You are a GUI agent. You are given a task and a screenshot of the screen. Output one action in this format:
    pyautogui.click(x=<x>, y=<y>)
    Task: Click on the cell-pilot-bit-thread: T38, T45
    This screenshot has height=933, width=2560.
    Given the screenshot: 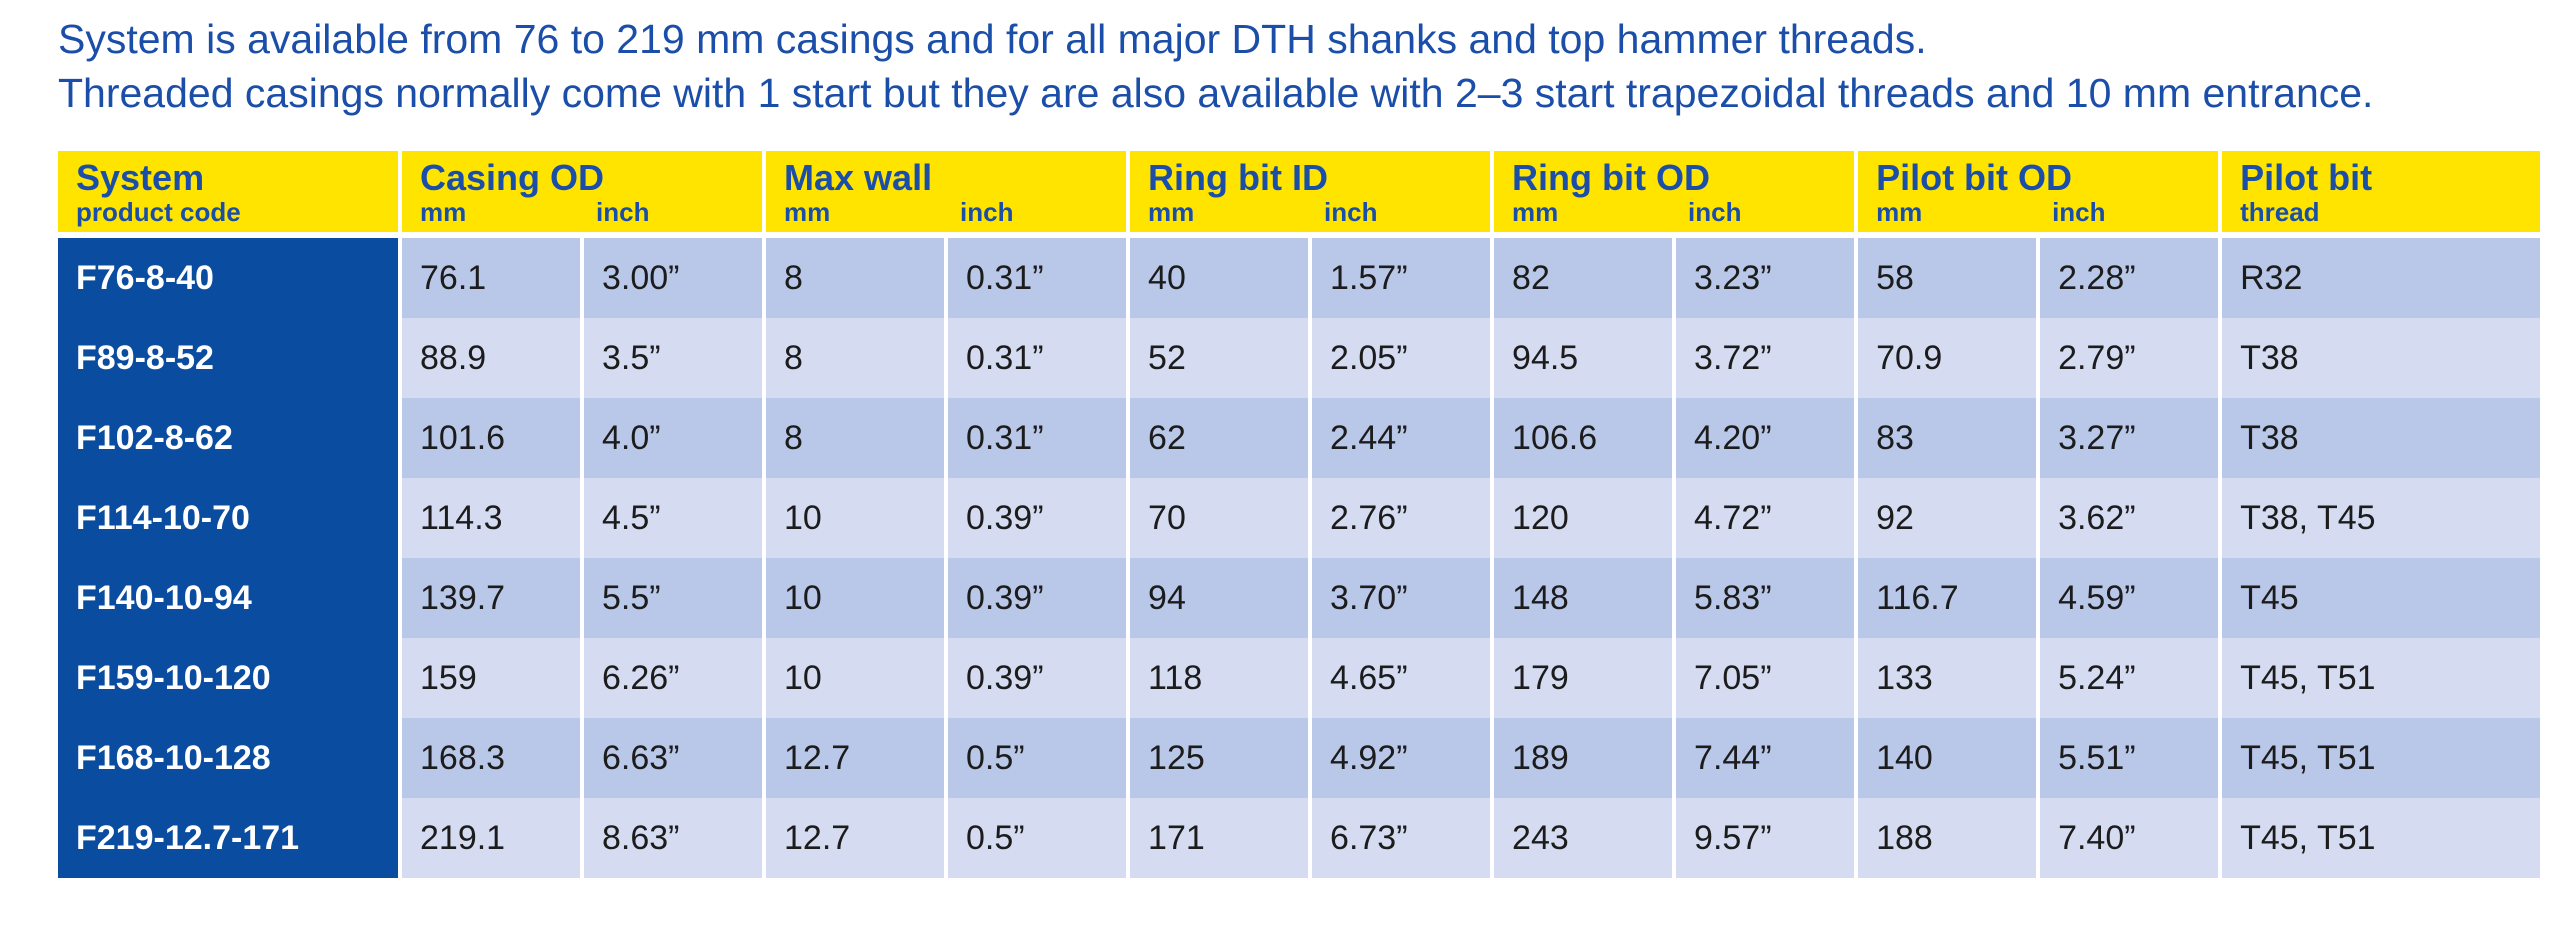 What is the action you would take?
    pyautogui.click(x=2381, y=518)
    